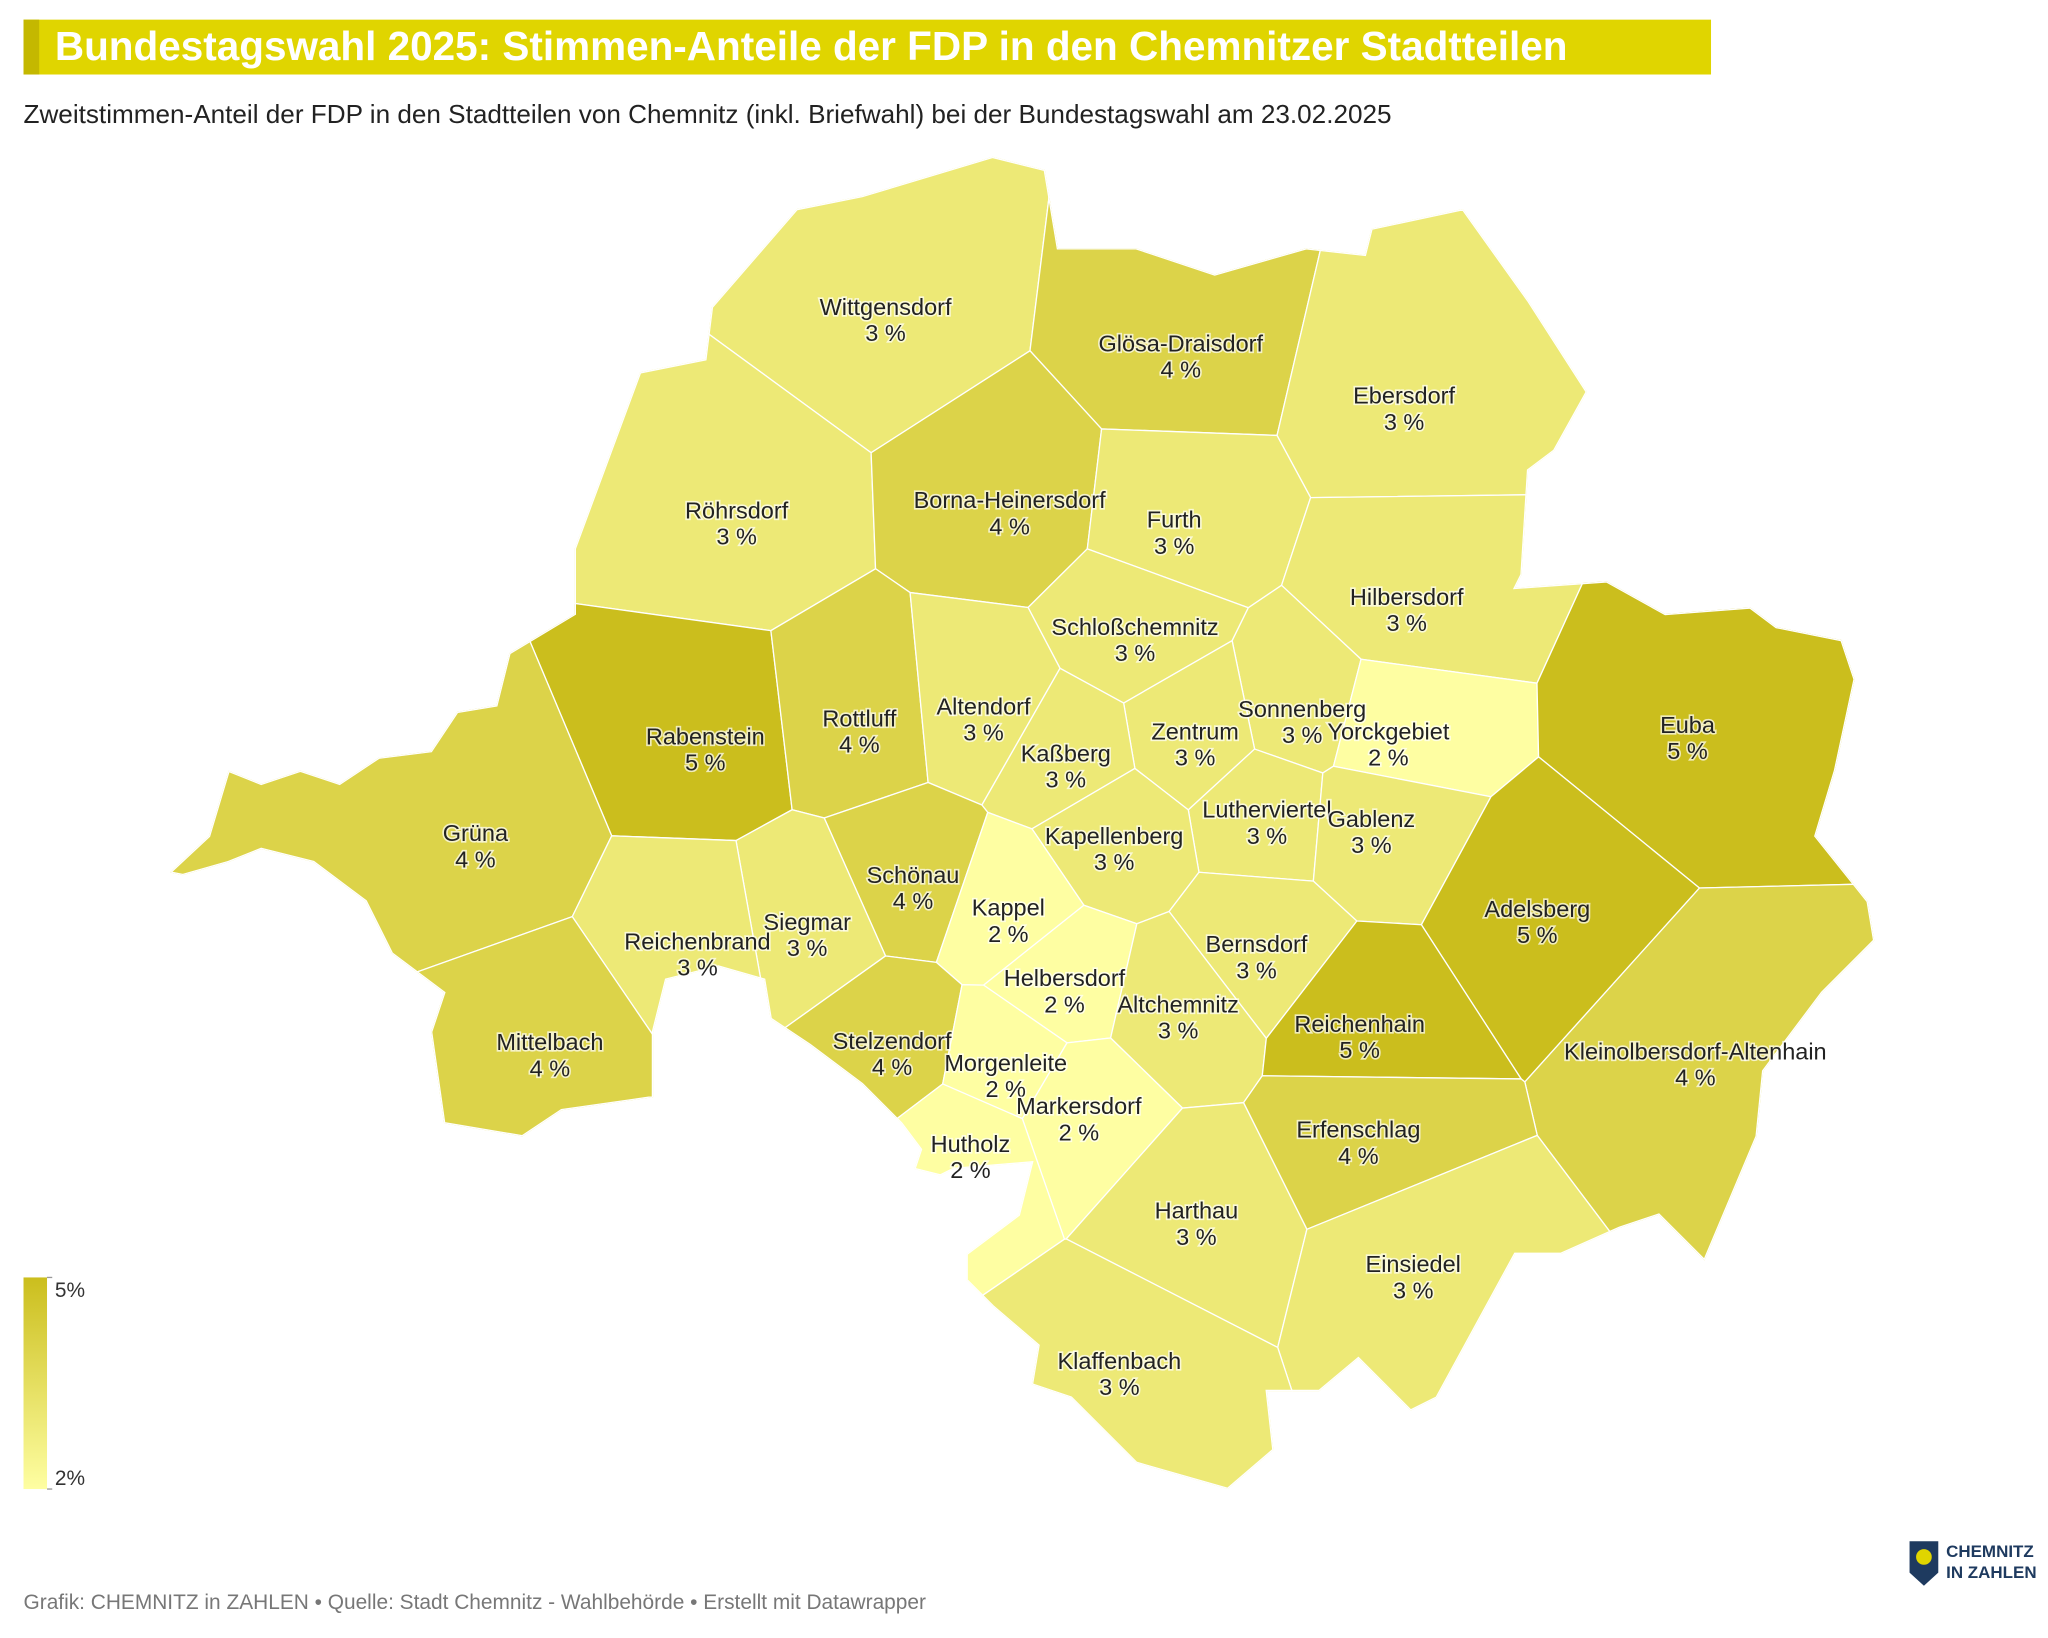 This screenshot has width=2048, height=1638. Describe the element at coordinates (697, 942) in the screenshot. I see `district-name: Reichenbrand` at that location.